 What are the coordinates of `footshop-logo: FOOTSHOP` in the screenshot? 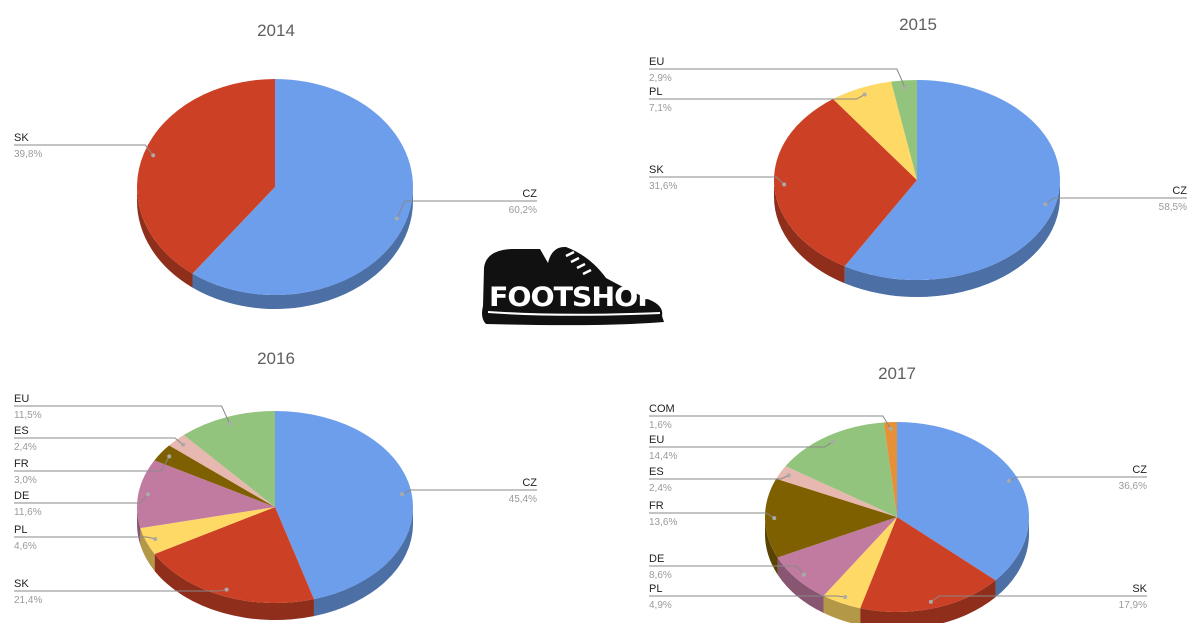 It's located at (573, 286).